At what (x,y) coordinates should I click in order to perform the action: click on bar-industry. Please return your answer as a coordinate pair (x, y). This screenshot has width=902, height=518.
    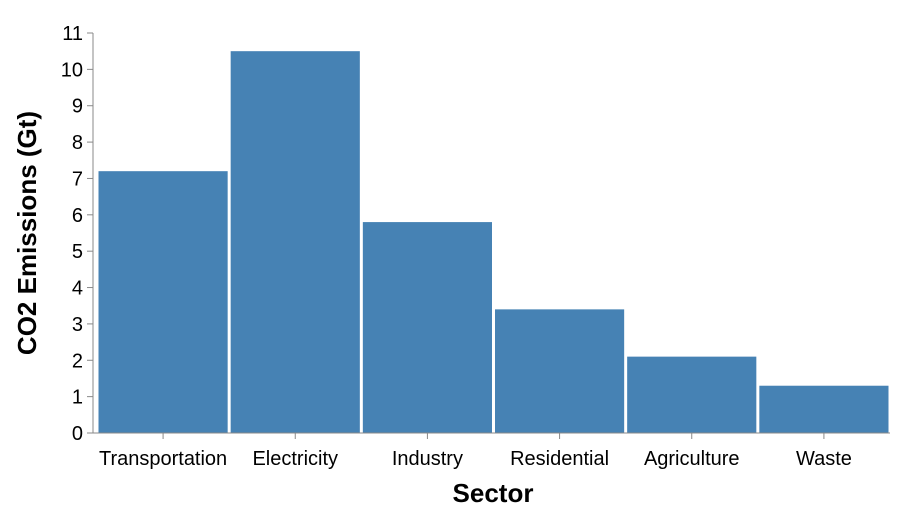
    Looking at the image, I should click on (427, 327).